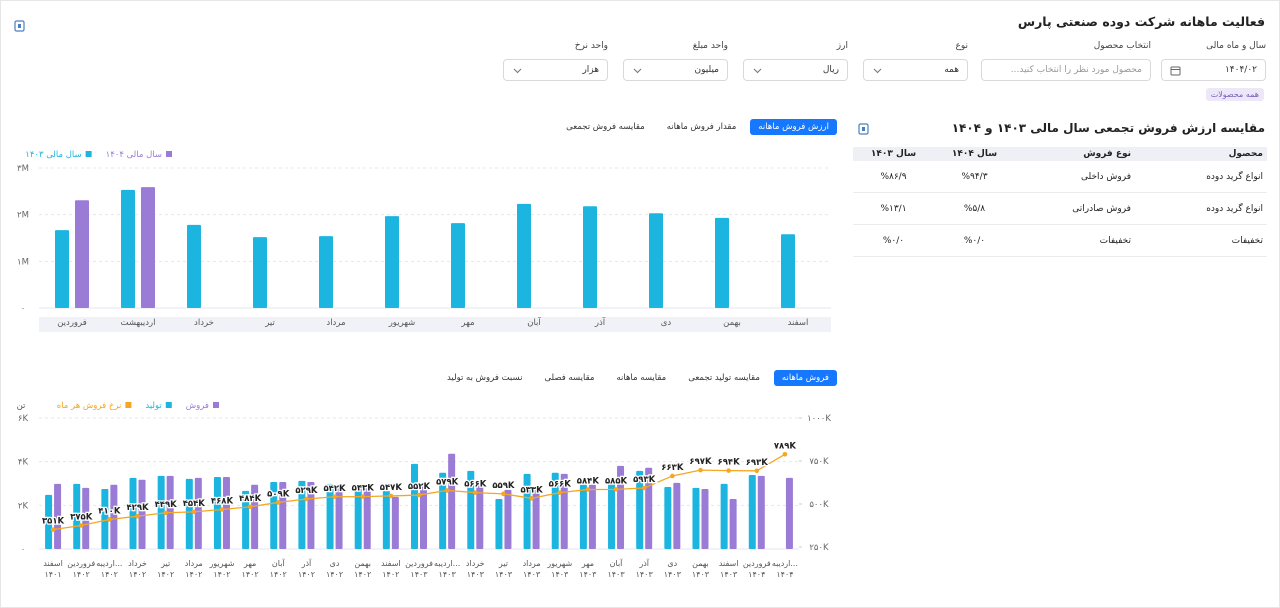 This screenshot has height=608, width=1280. I want to click on tab: مقایسه تولید تجمعی, so click(724, 378).